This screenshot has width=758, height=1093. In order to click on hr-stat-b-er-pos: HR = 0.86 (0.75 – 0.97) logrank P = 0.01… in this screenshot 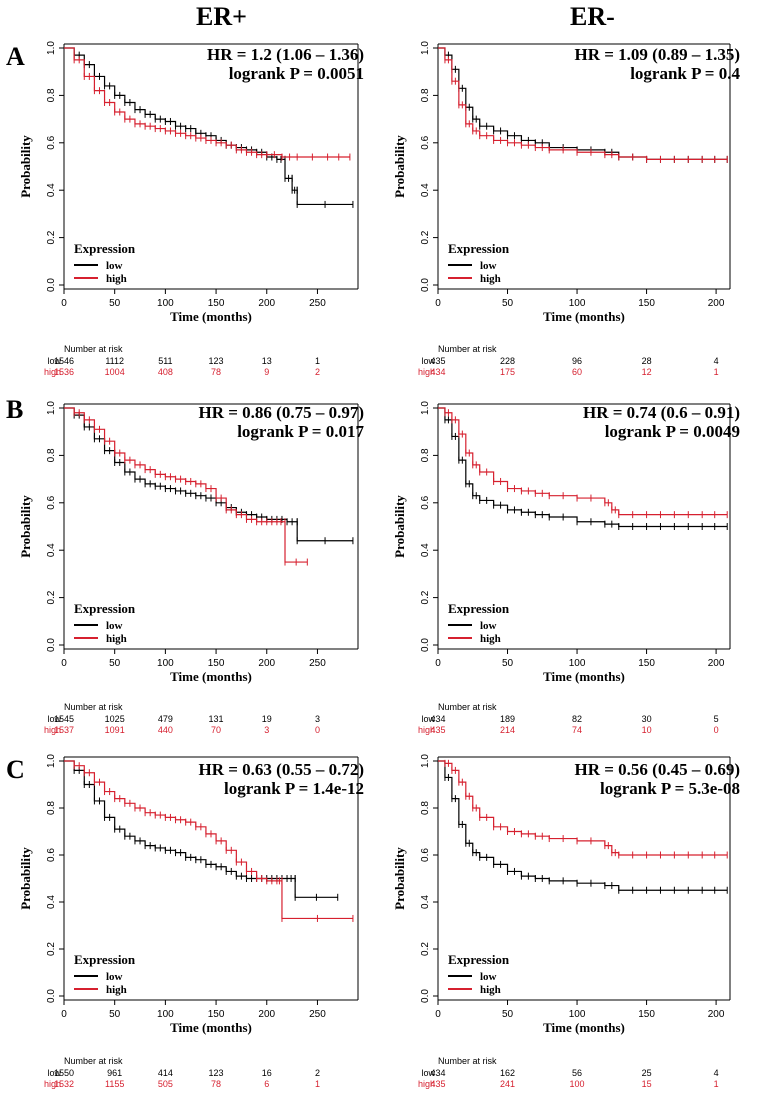, I will do `click(281, 422)`.